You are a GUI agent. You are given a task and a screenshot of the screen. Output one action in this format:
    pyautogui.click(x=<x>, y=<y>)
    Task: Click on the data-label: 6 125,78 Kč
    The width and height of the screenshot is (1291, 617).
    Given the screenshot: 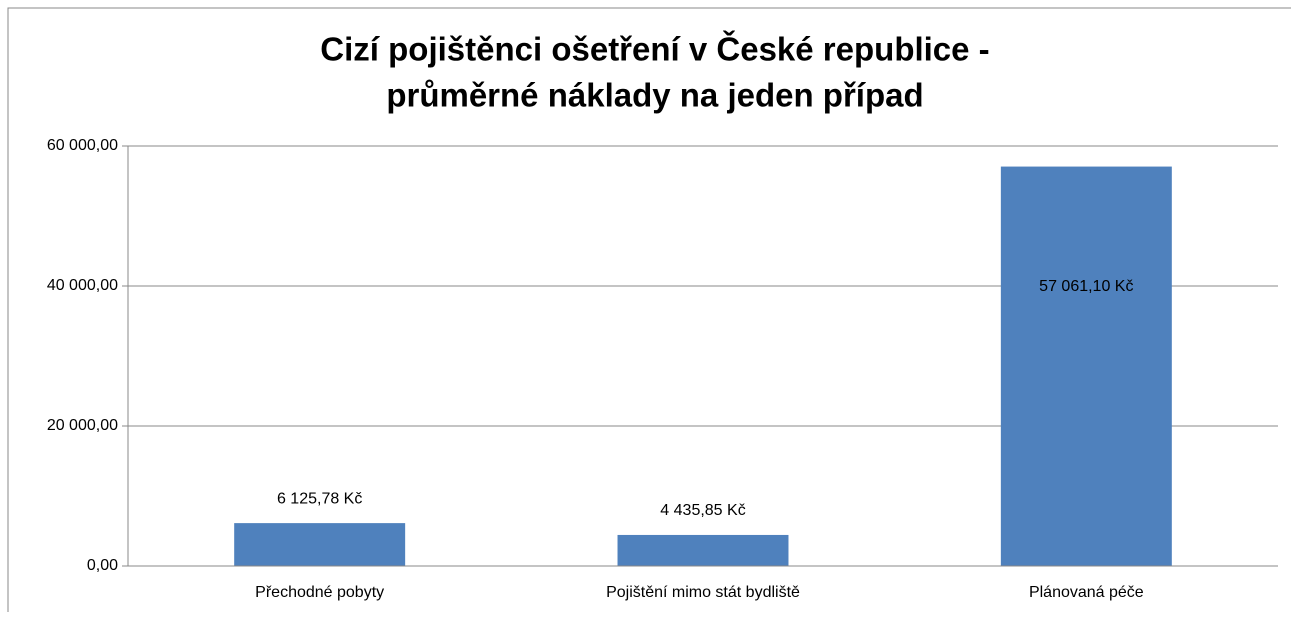 What is the action you would take?
    pyautogui.click(x=319, y=498)
    